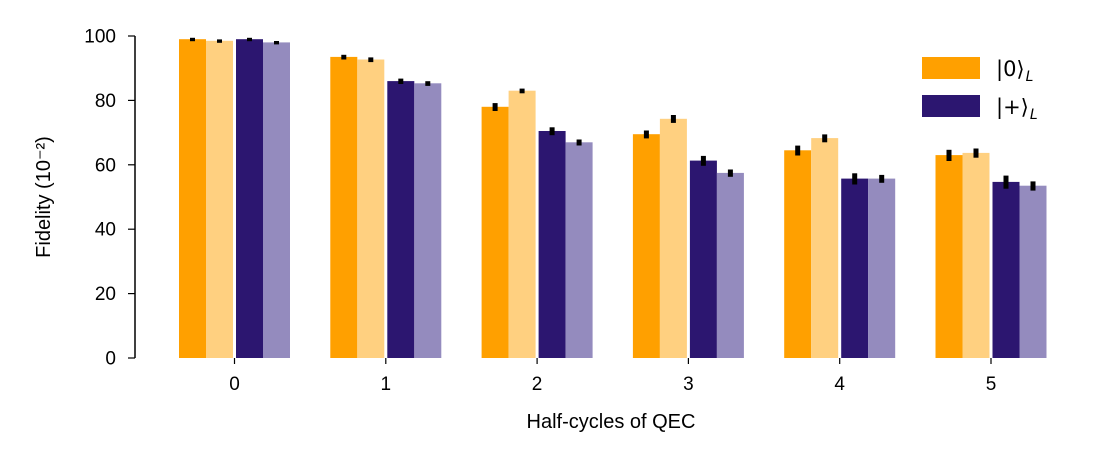  Describe the element at coordinates (105, 165) in the screenshot. I see `y-tick-label-60: 60` at that location.